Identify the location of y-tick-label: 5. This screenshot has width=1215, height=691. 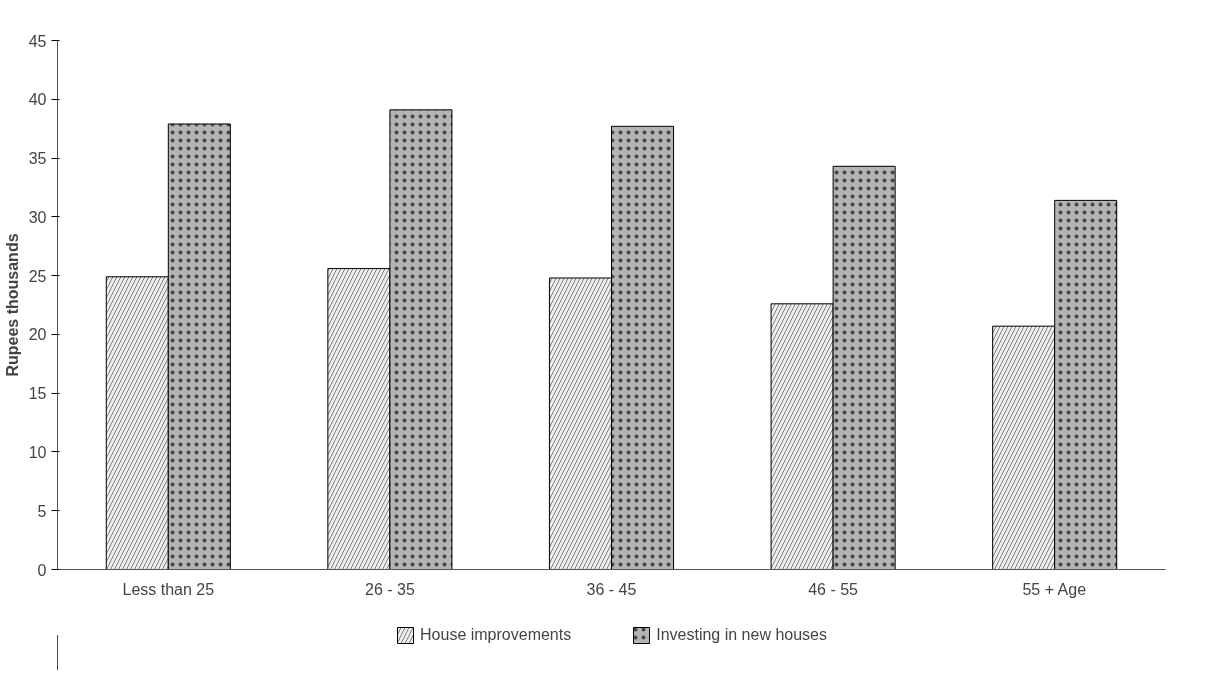
(42, 511).